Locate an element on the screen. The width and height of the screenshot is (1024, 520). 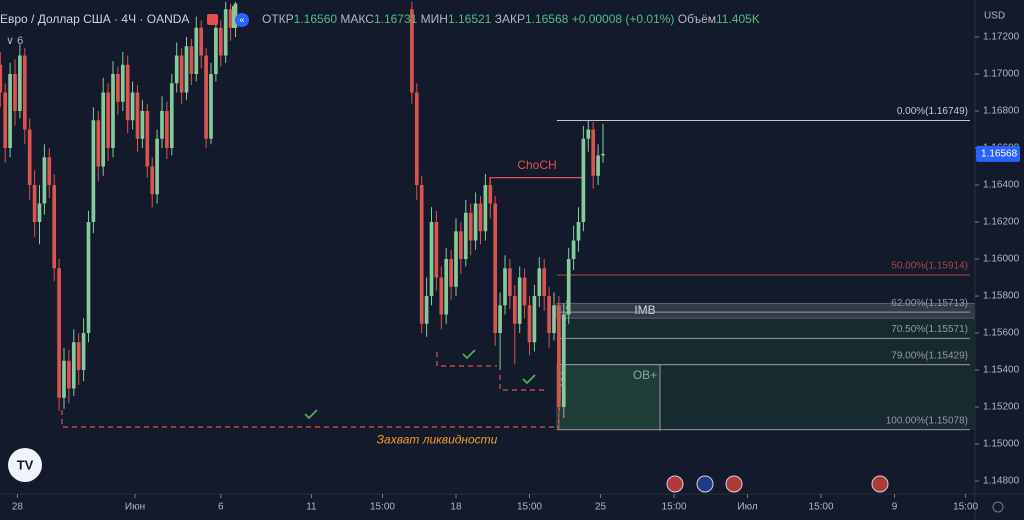
annotation-label: ChoCH is located at coordinates (536, 165).